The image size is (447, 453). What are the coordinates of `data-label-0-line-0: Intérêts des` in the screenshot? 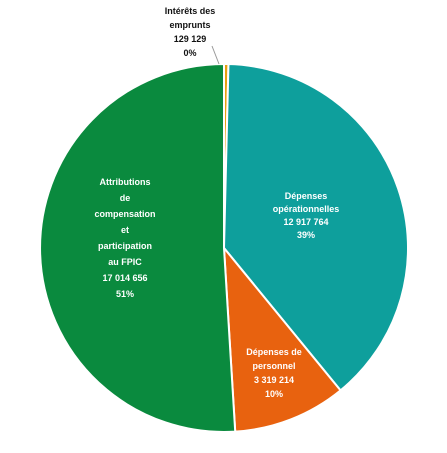 It's located at (190, 11).